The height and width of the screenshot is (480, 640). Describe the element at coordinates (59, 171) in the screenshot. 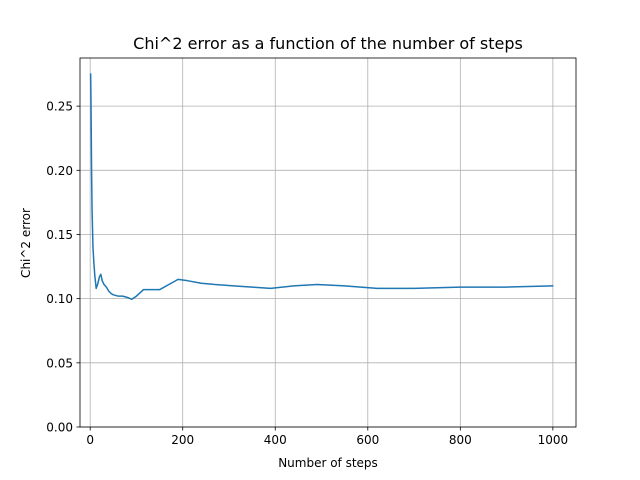

I see `y-tick-label: 0.20` at that location.